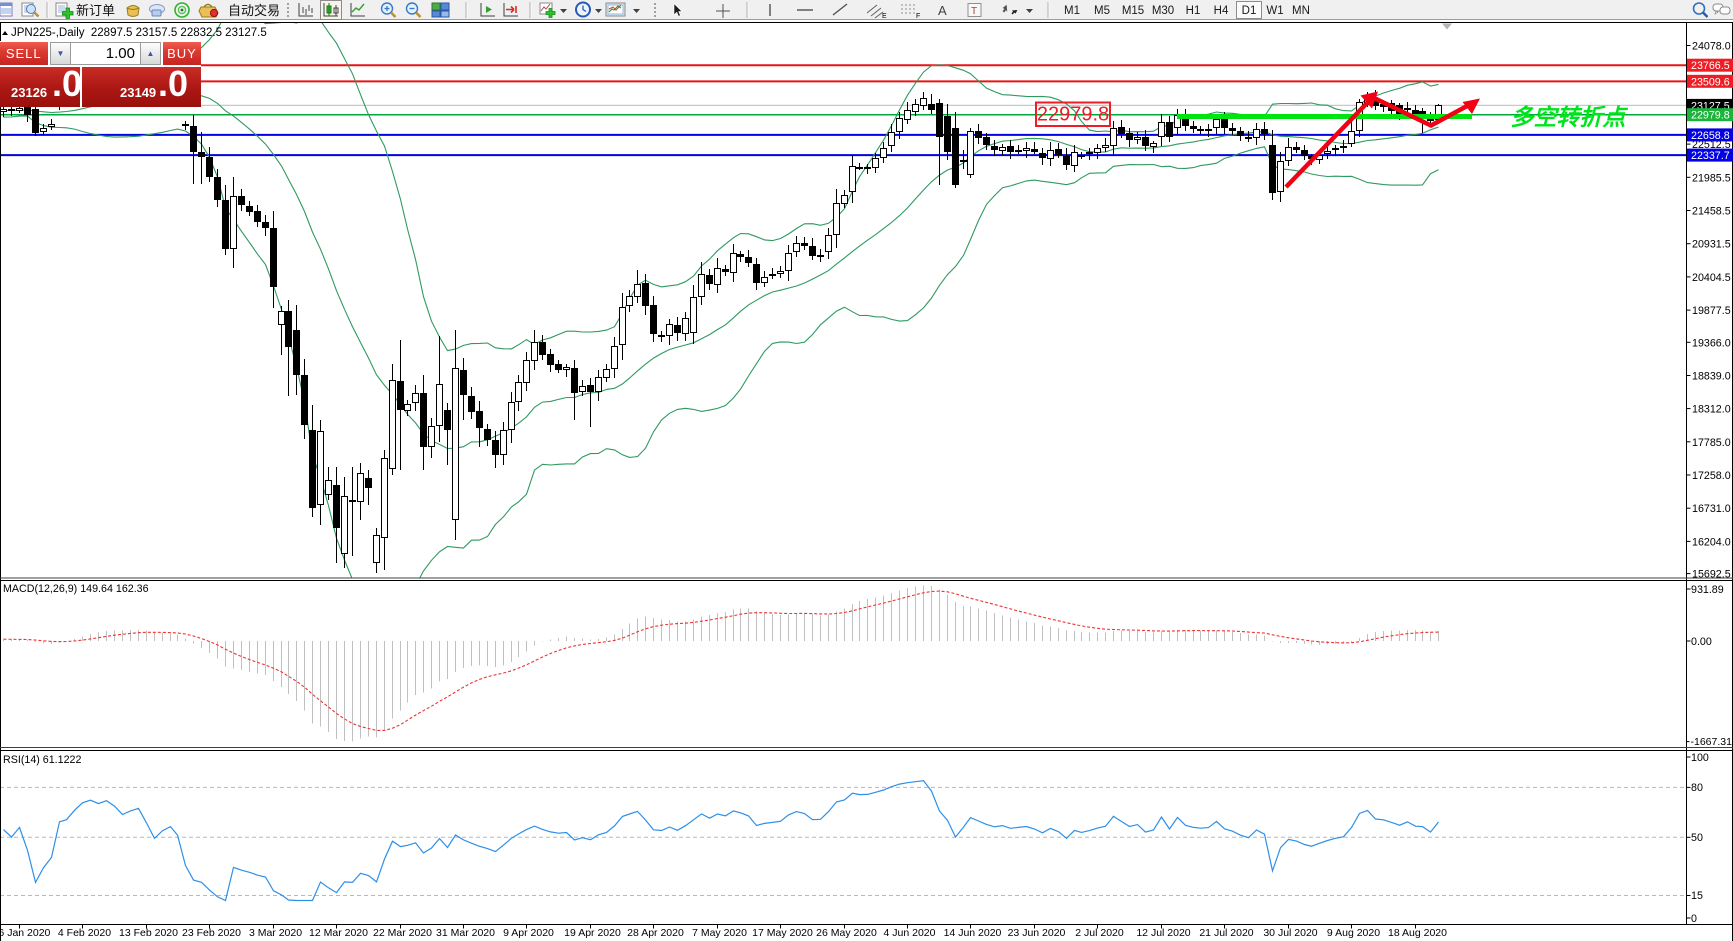 The width and height of the screenshot is (1733, 941). Describe the element at coordinates (1707, 590) in the screenshot. I see `svg-text: 931.89` at that location.